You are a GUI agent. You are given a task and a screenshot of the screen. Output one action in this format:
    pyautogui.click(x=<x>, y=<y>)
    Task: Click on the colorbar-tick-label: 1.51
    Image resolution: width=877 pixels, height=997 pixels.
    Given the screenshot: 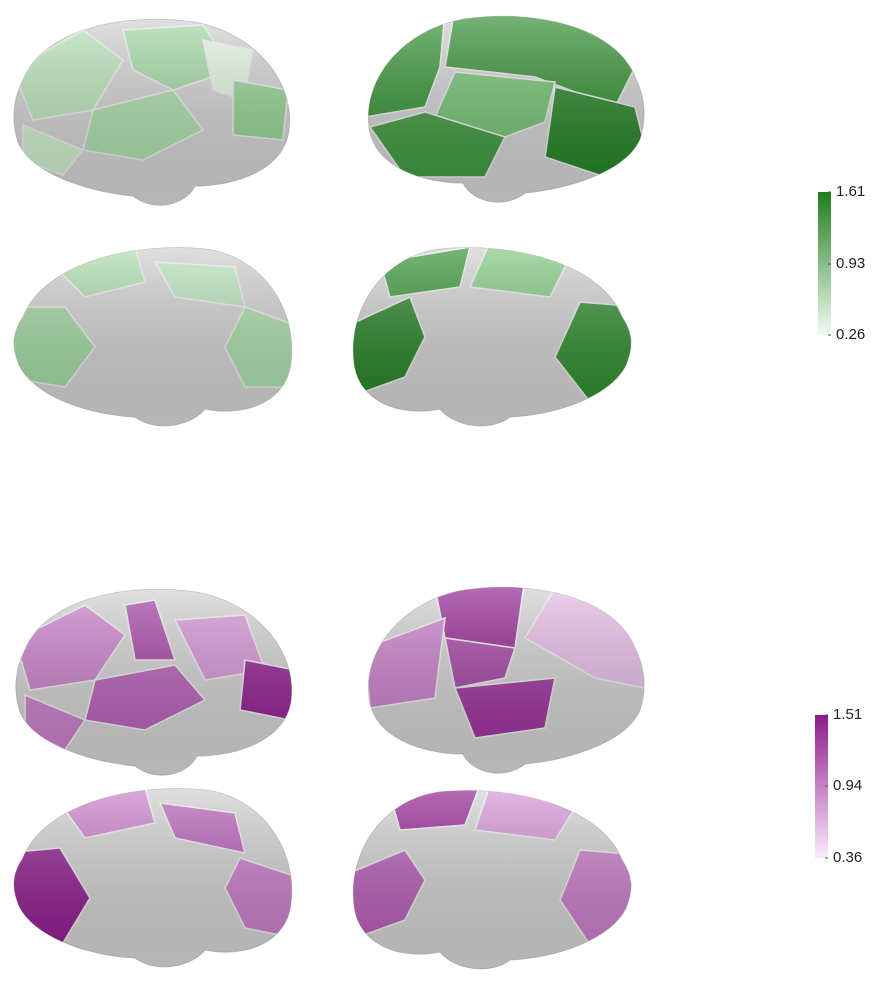 What is the action you would take?
    pyautogui.click(x=847, y=714)
    